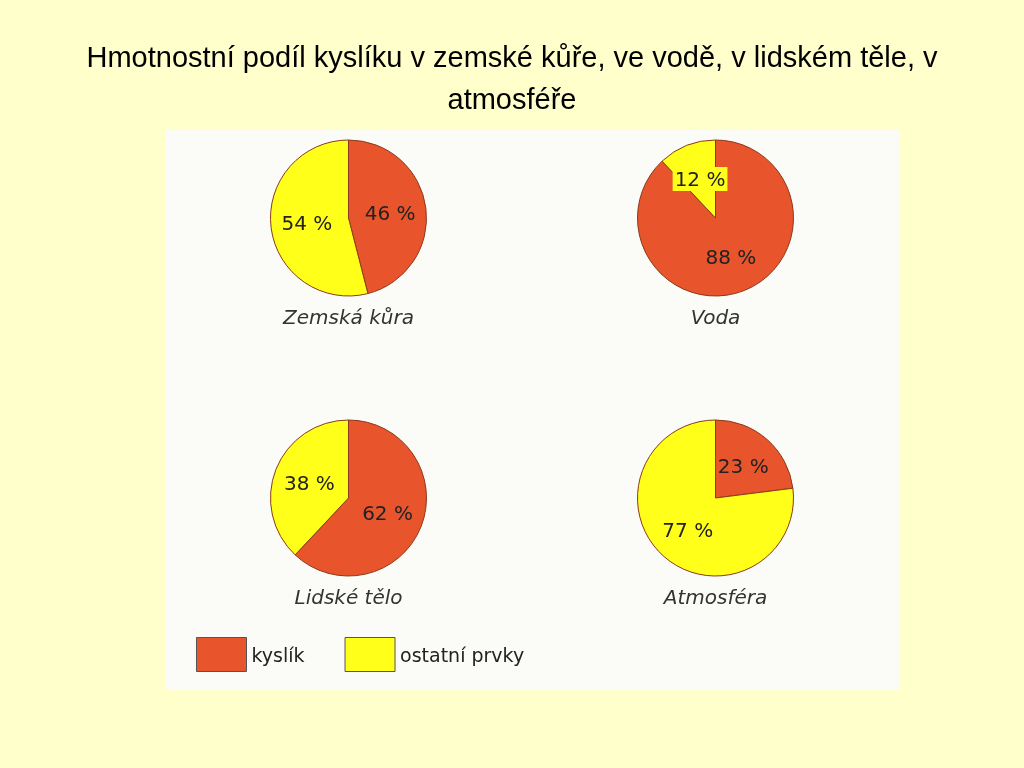 This screenshot has width=1024, height=768. What do you see at coordinates (714, 597) in the screenshot?
I see `text: Atmosféra` at bounding box center [714, 597].